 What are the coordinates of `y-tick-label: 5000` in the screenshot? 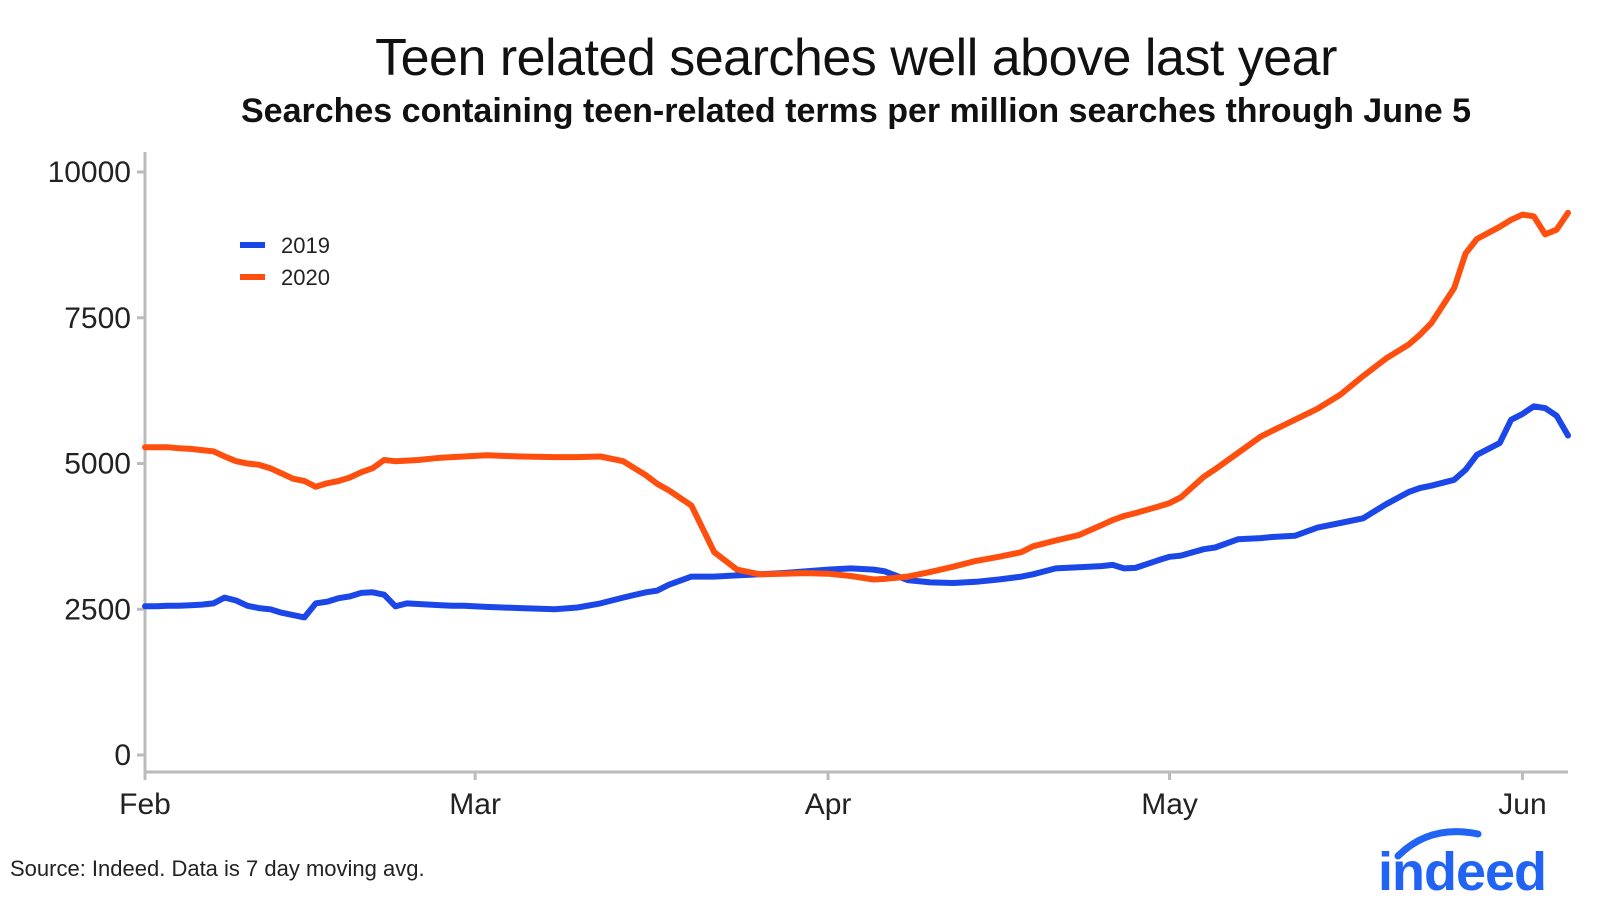 It's located at (97, 464).